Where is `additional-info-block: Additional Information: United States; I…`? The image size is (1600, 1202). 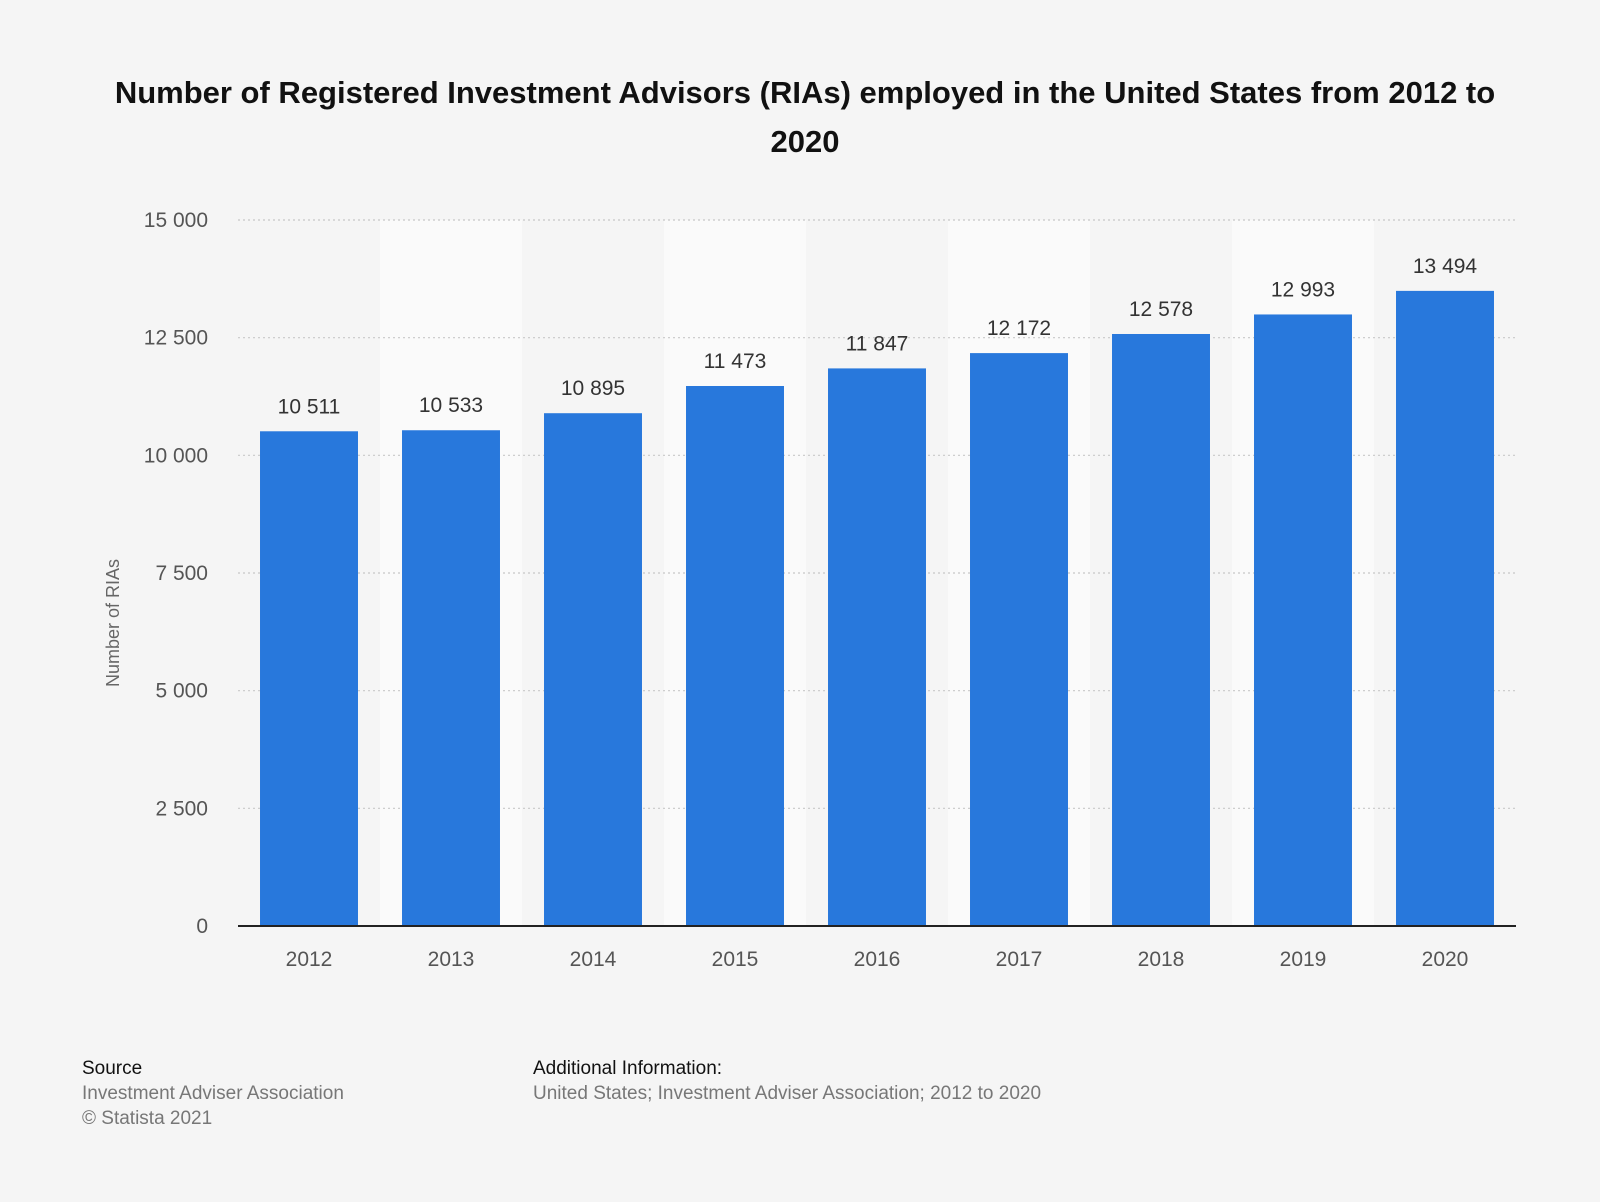 additional-info-block: Additional Information: United States; I… is located at coordinates (787, 1081).